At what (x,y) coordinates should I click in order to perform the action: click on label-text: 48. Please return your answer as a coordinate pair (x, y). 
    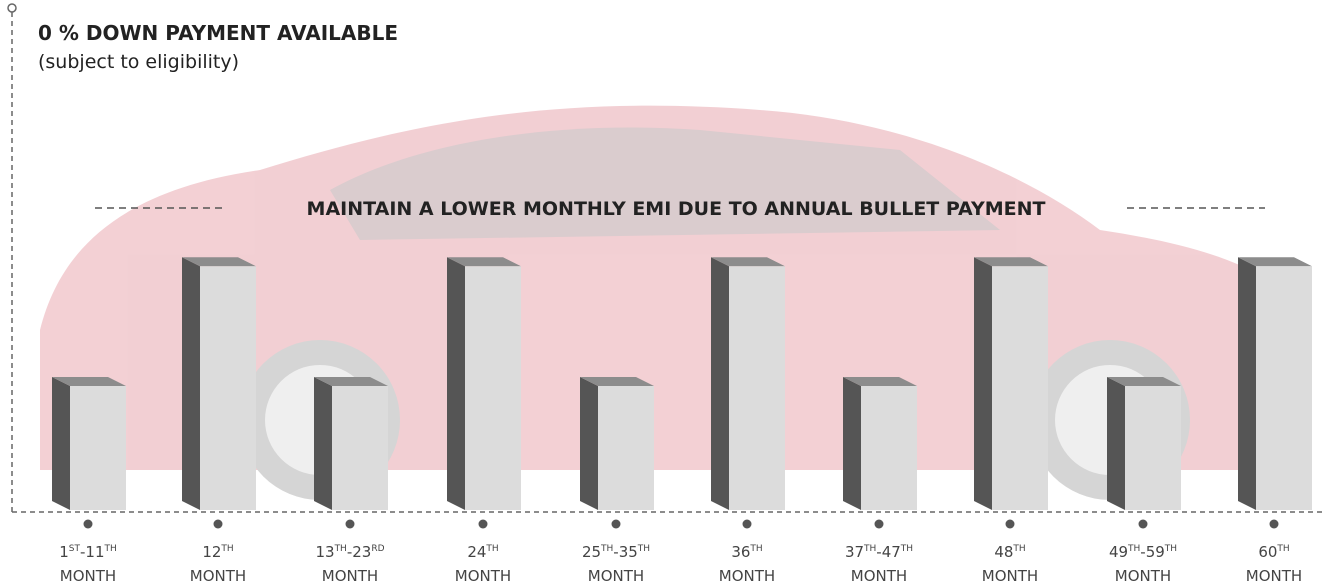
    Looking at the image, I should click on (1003, 552).